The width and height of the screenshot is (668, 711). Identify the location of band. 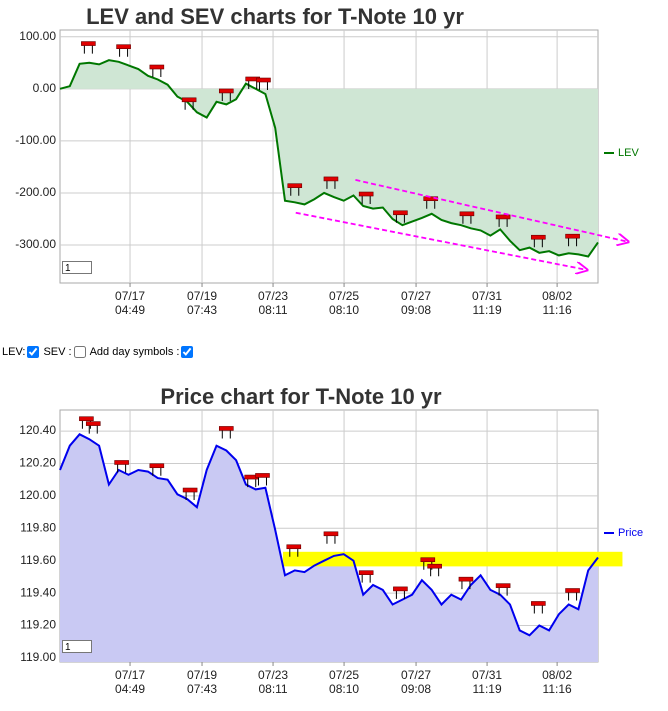
(453, 559).